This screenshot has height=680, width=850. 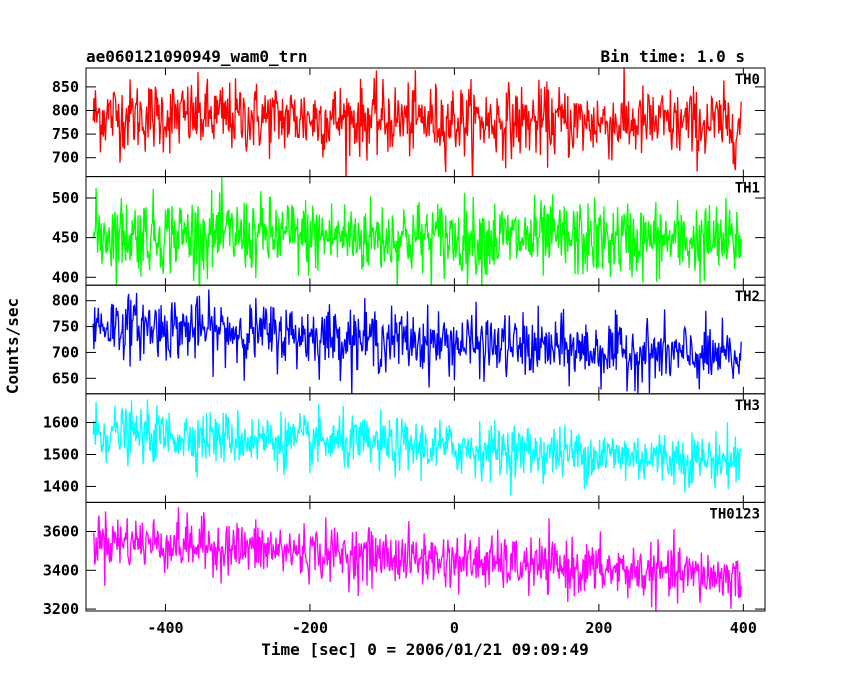 I want to click on panel-label-th3: TH3, so click(x=747, y=406).